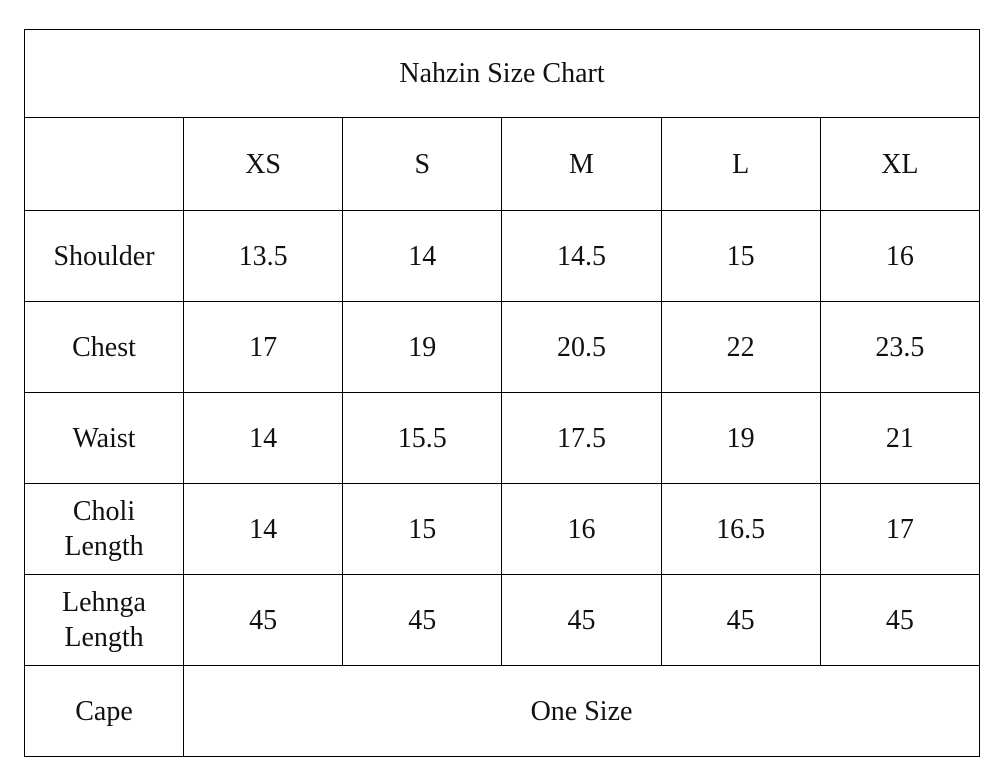 The height and width of the screenshot is (779, 1000). What do you see at coordinates (740, 164) in the screenshot?
I see `size-header: L` at bounding box center [740, 164].